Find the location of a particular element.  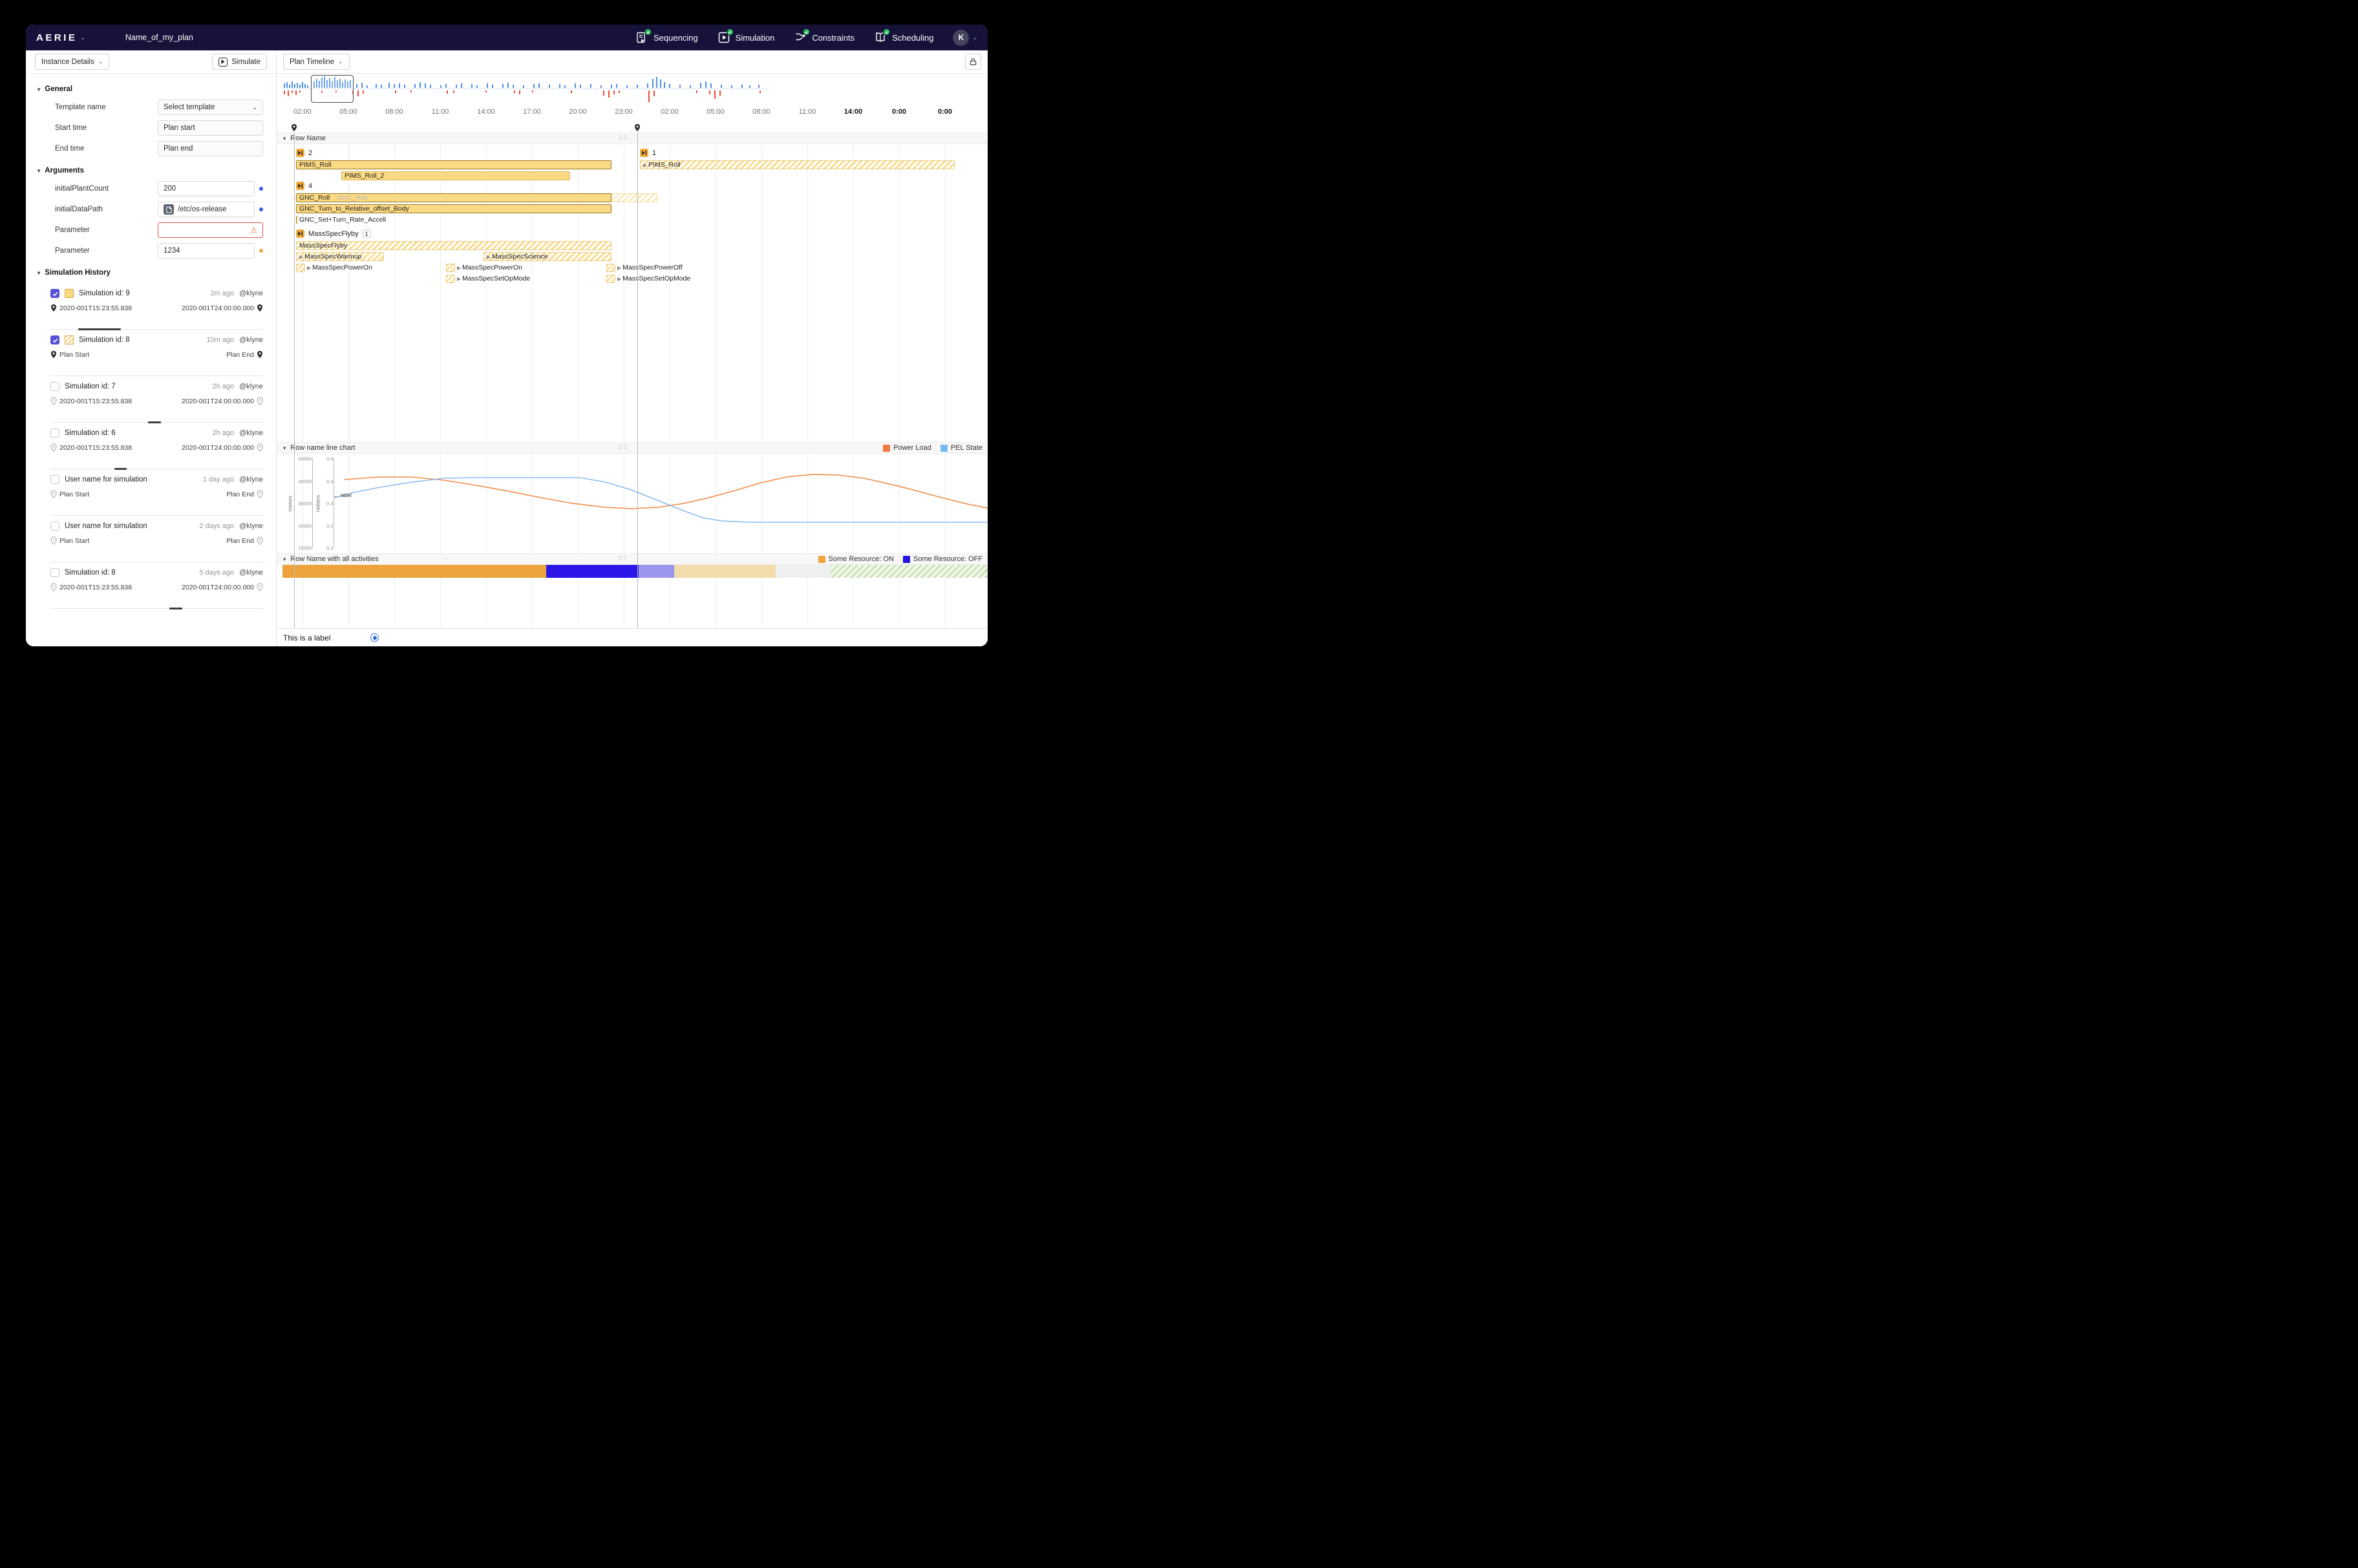

activity-massspecwarmup: ▶ MassSpecWarmup is located at coordinates (340, 256).